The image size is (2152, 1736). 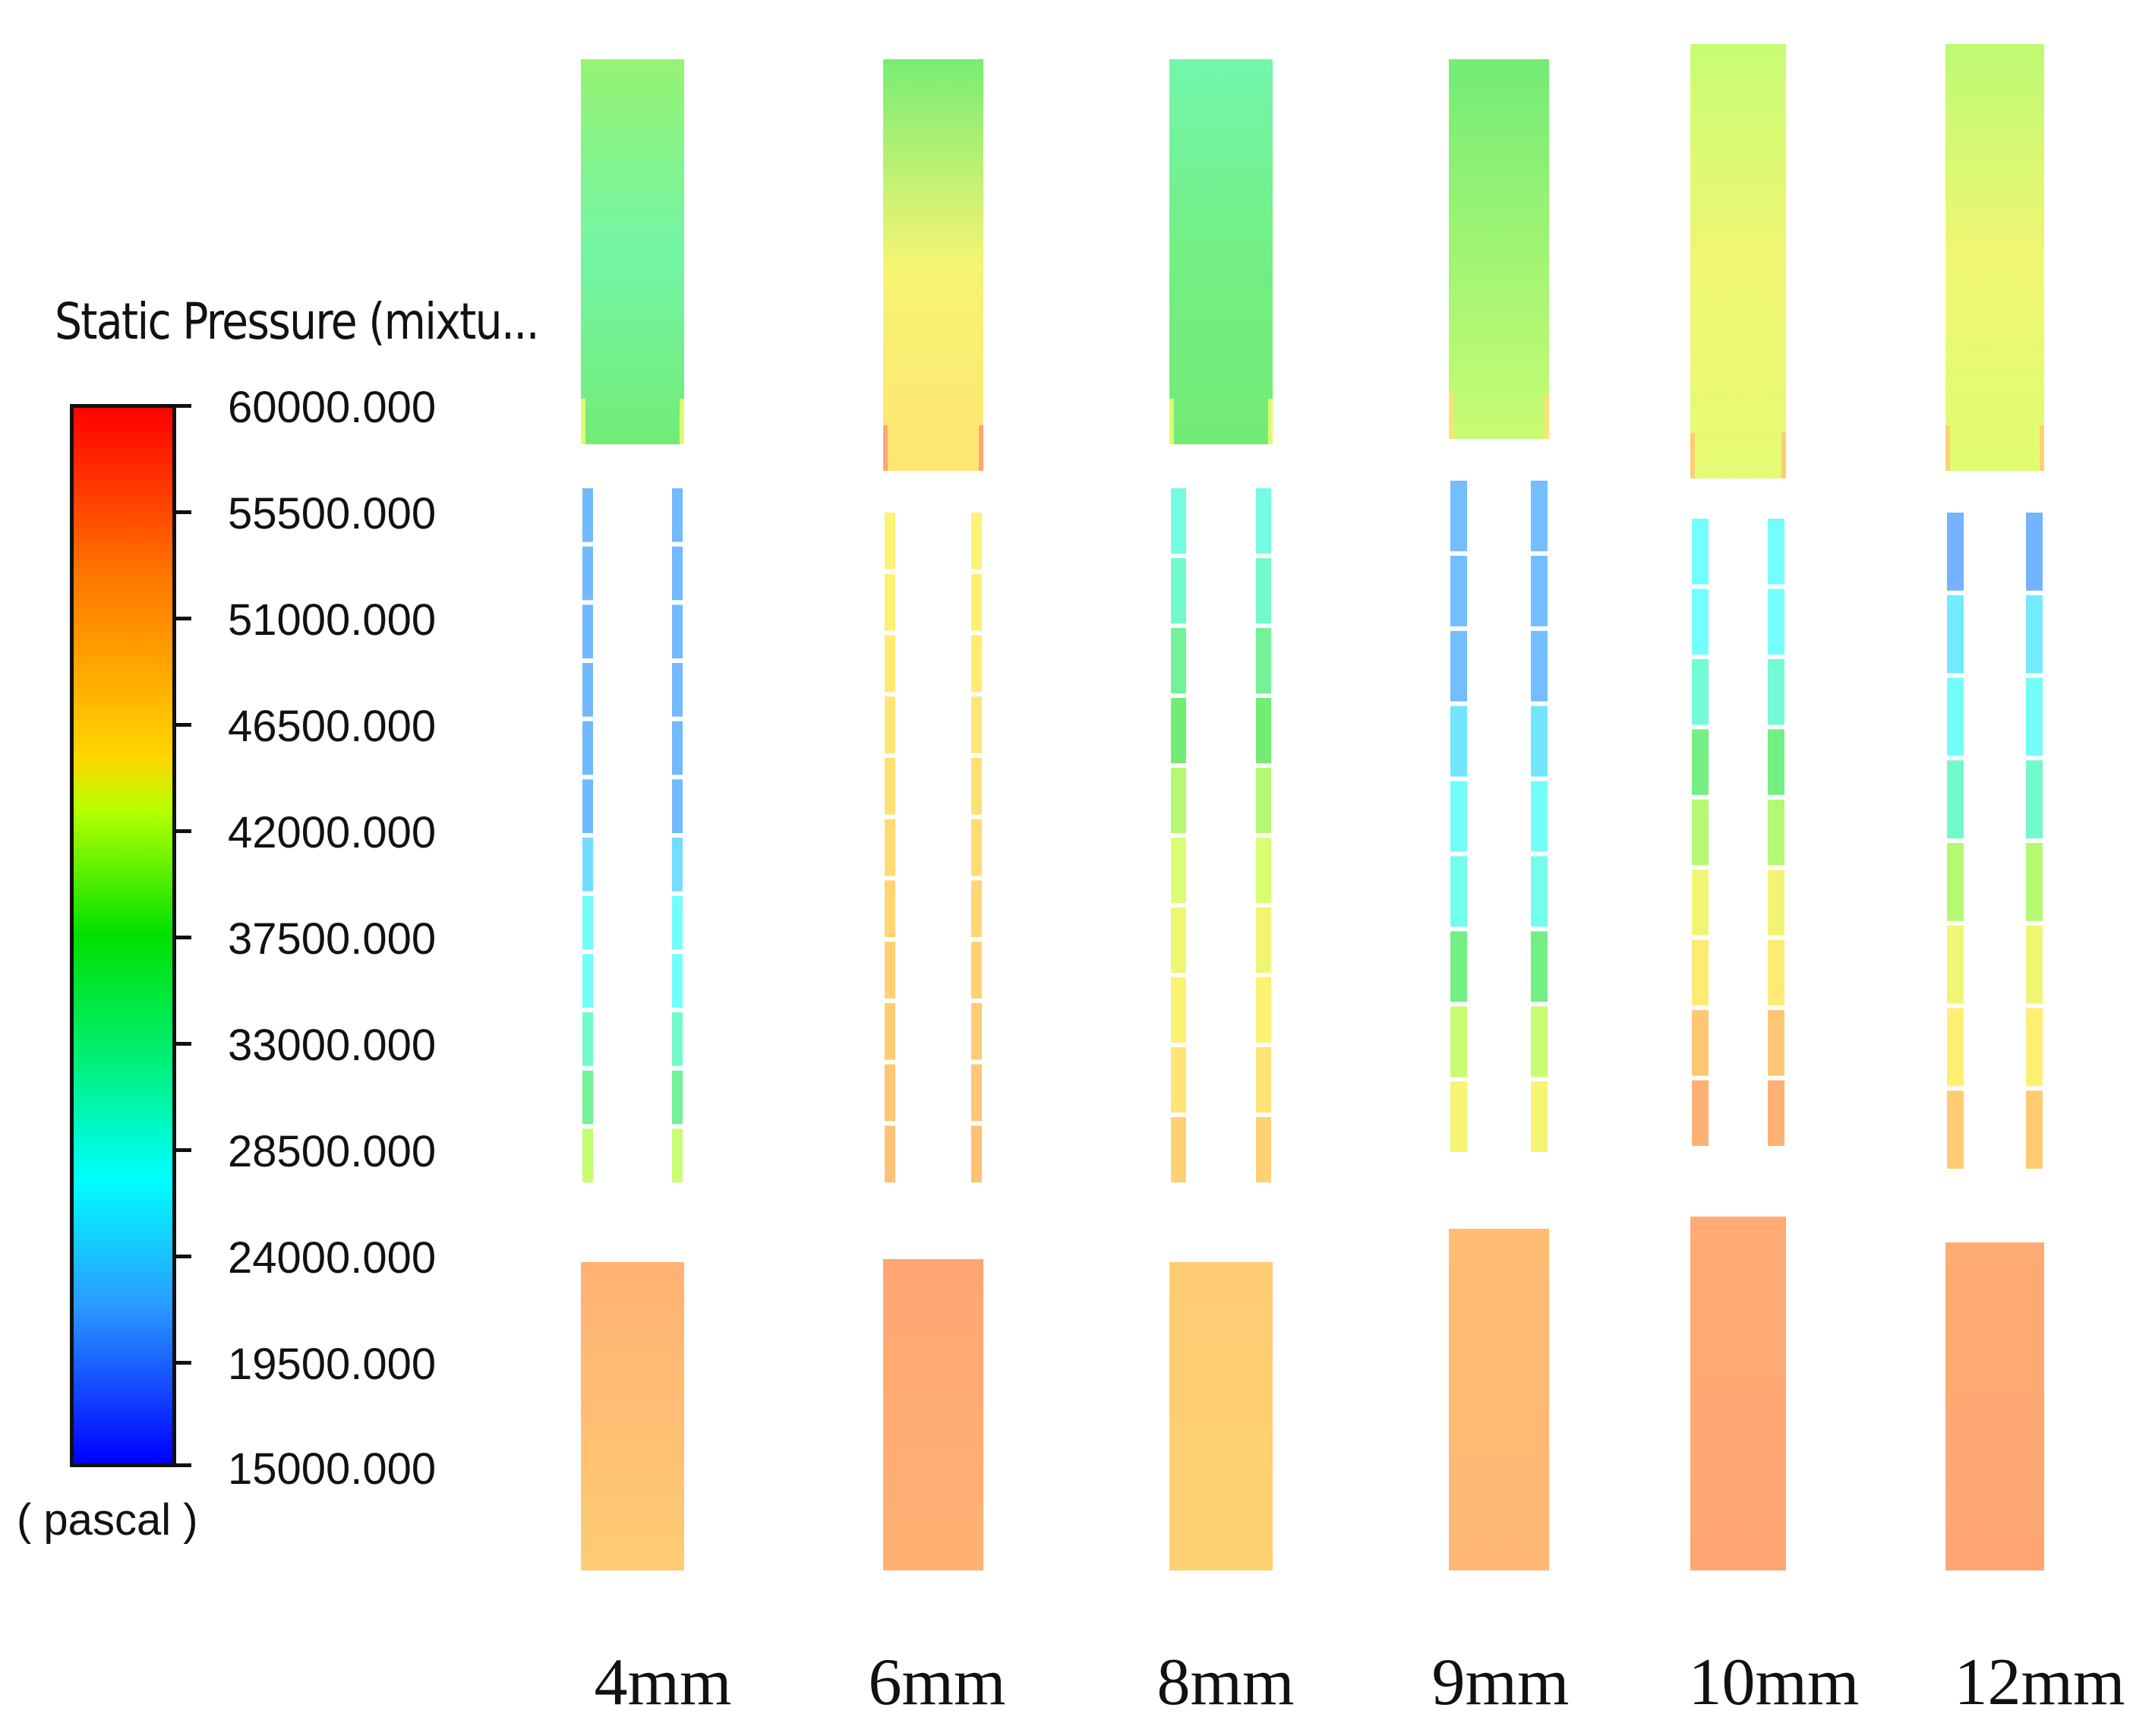 What do you see at coordinates (937, 1682) in the screenshot?
I see `case-label-6mm: 6mm` at bounding box center [937, 1682].